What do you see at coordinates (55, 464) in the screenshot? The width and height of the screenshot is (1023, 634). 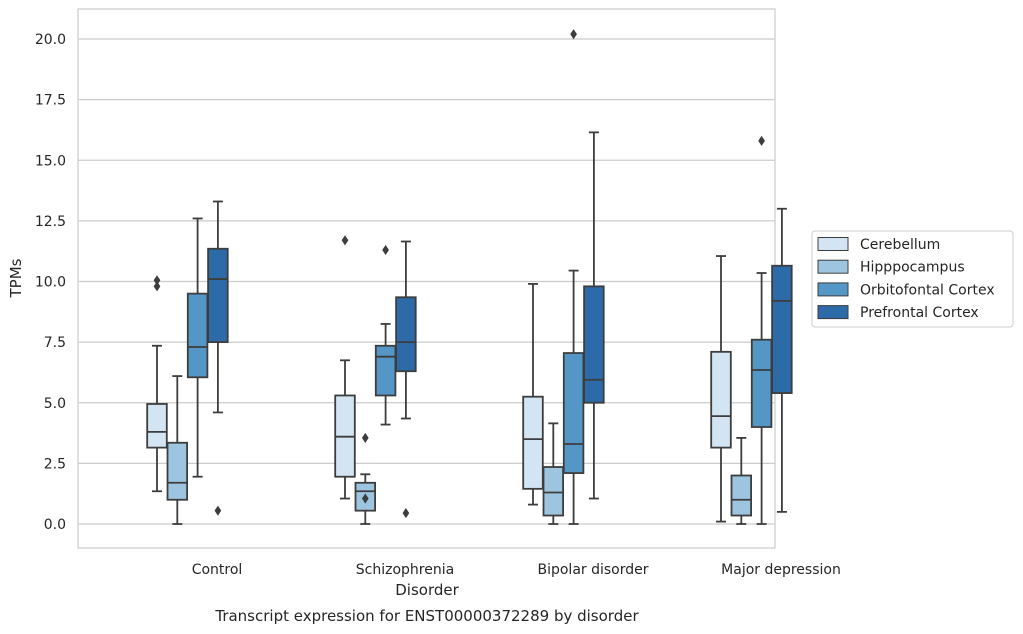 I see `y-tick-label: 2.5` at bounding box center [55, 464].